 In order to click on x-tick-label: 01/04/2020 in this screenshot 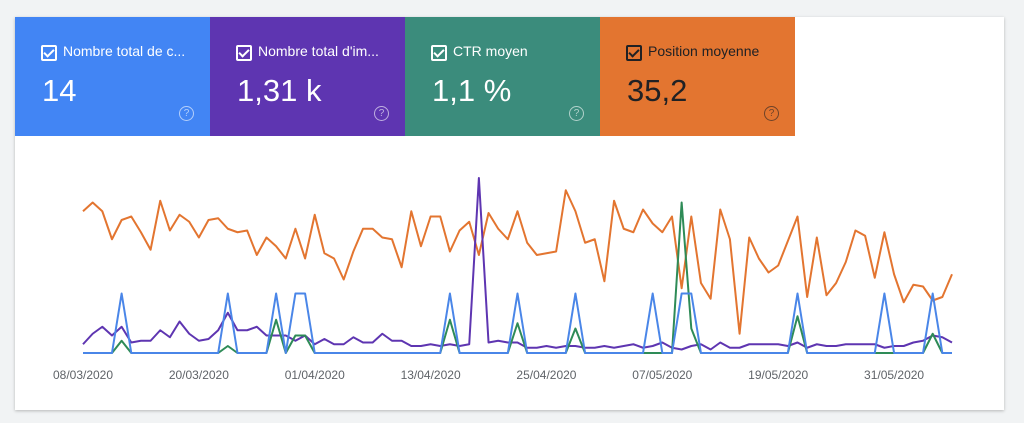, I will do `click(315, 375)`.